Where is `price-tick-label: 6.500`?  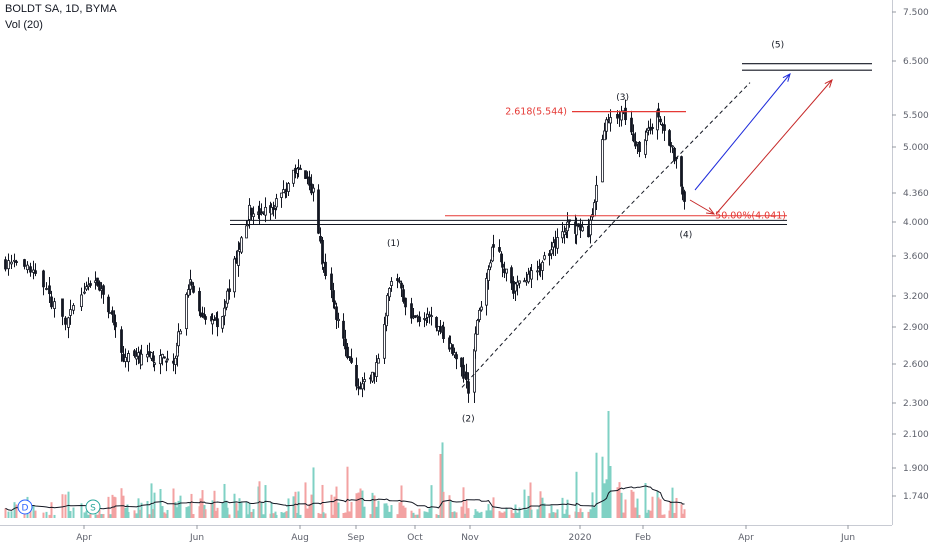 price-tick-label: 6.500 is located at coordinates (916, 62).